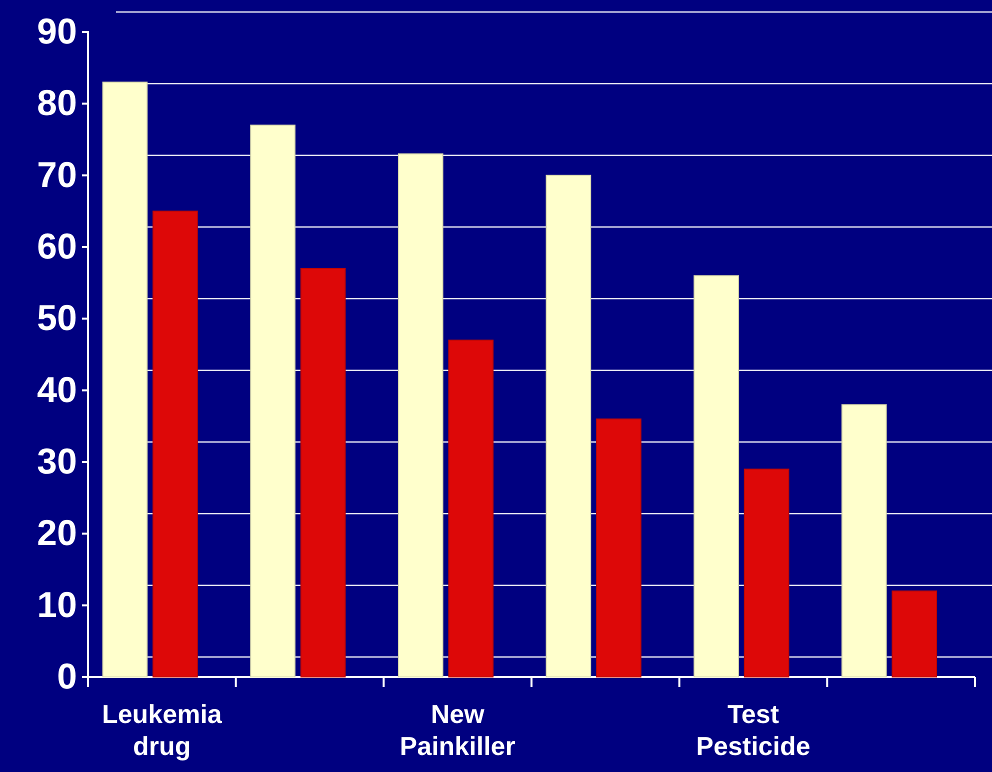  Describe the element at coordinates (458, 730) in the screenshot. I see `x-tick-label: New Painkiller` at that location.